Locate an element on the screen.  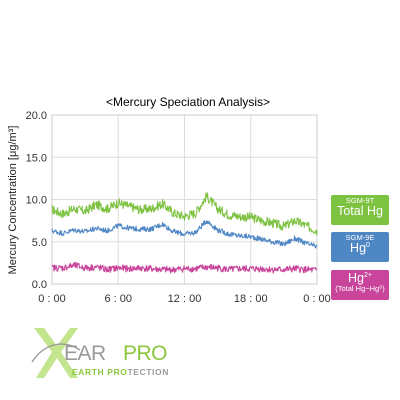
legend-elemental-hg: SGM-9E Hg0 is located at coordinates (360, 247).